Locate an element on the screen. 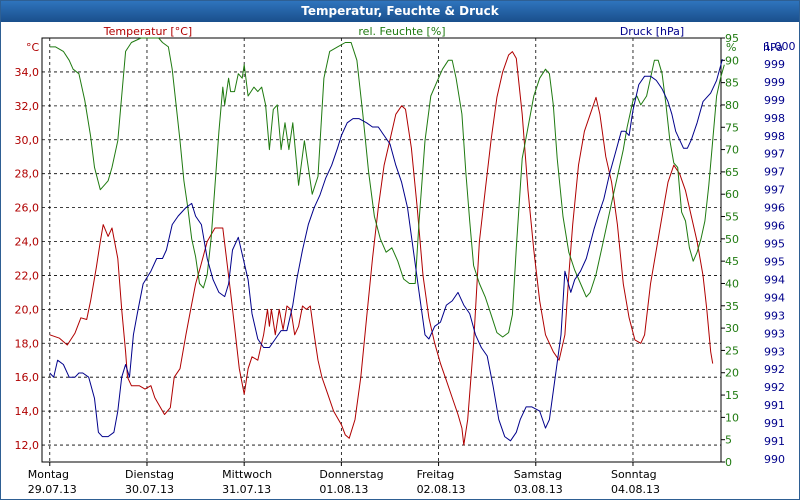  y-tick-left: 14,0 is located at coordinates (27, 411).